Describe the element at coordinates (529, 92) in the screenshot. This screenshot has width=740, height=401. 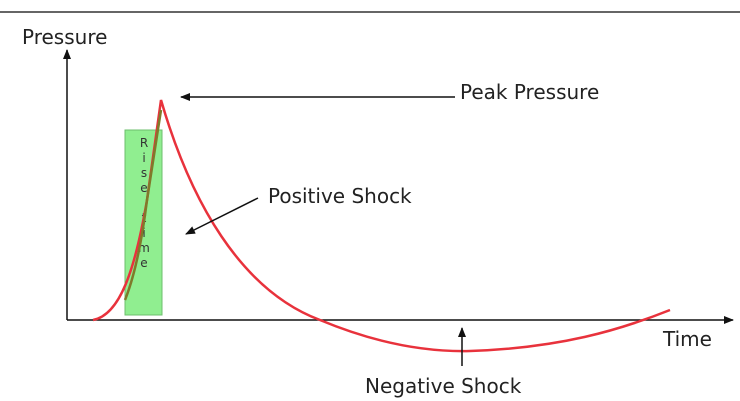
I see `peak-label: Peak Pressure` at that location.